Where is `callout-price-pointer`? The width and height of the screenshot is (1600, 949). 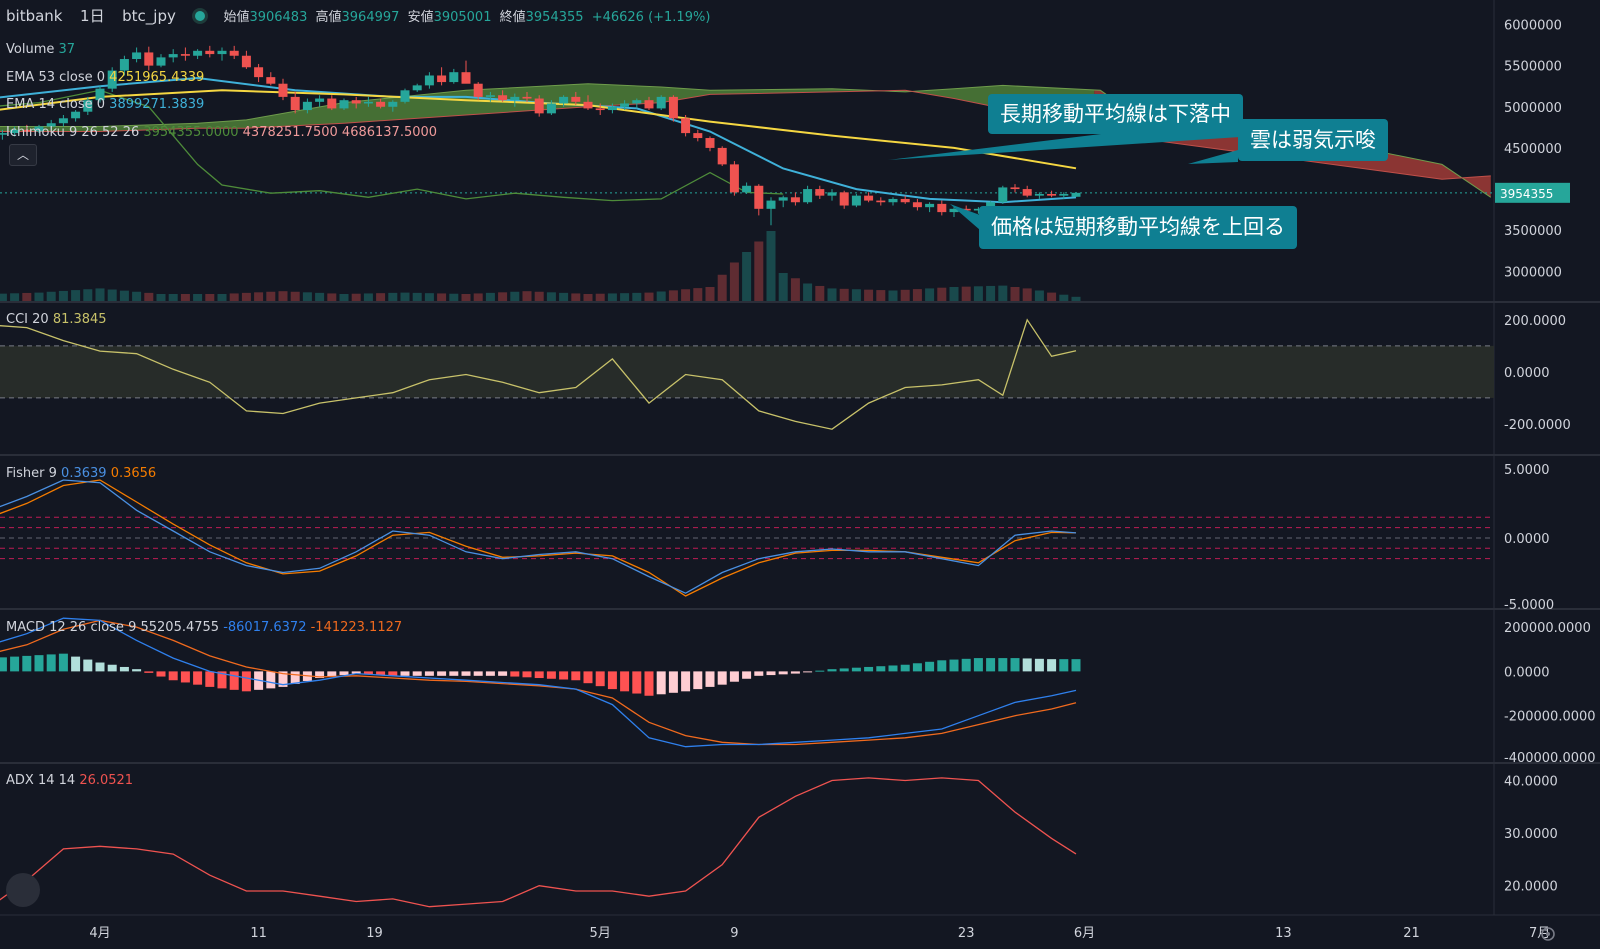
callout-price-pointer is located at coordinates (965, 217).